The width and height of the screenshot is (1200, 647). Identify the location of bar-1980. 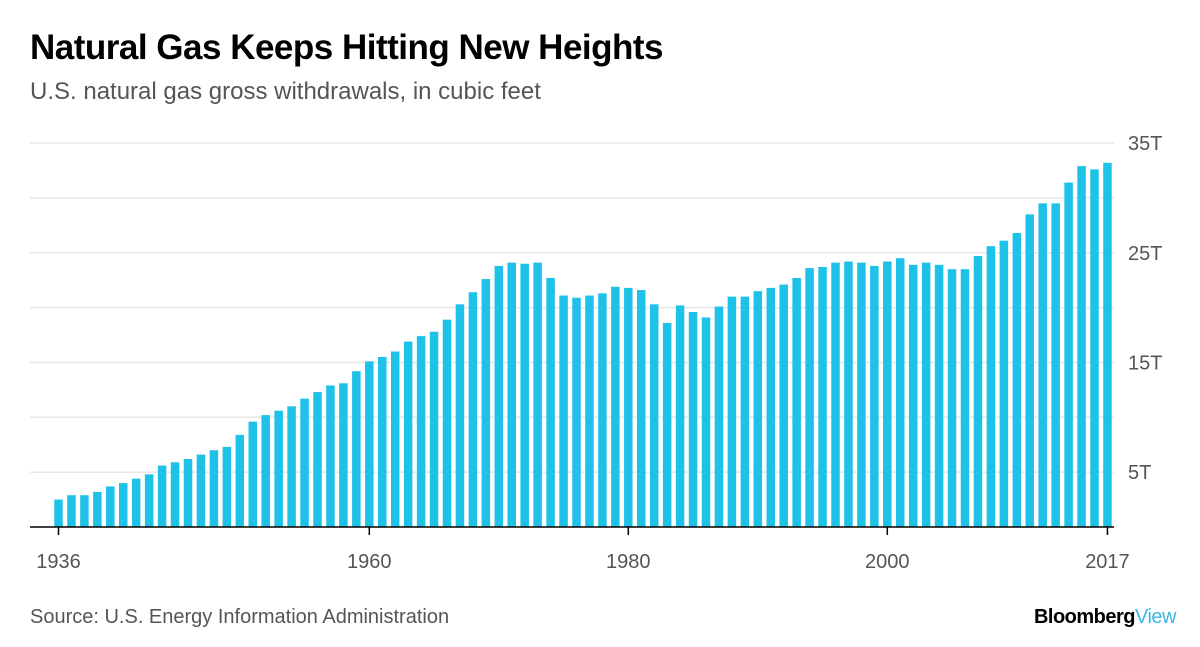
(628, 407).